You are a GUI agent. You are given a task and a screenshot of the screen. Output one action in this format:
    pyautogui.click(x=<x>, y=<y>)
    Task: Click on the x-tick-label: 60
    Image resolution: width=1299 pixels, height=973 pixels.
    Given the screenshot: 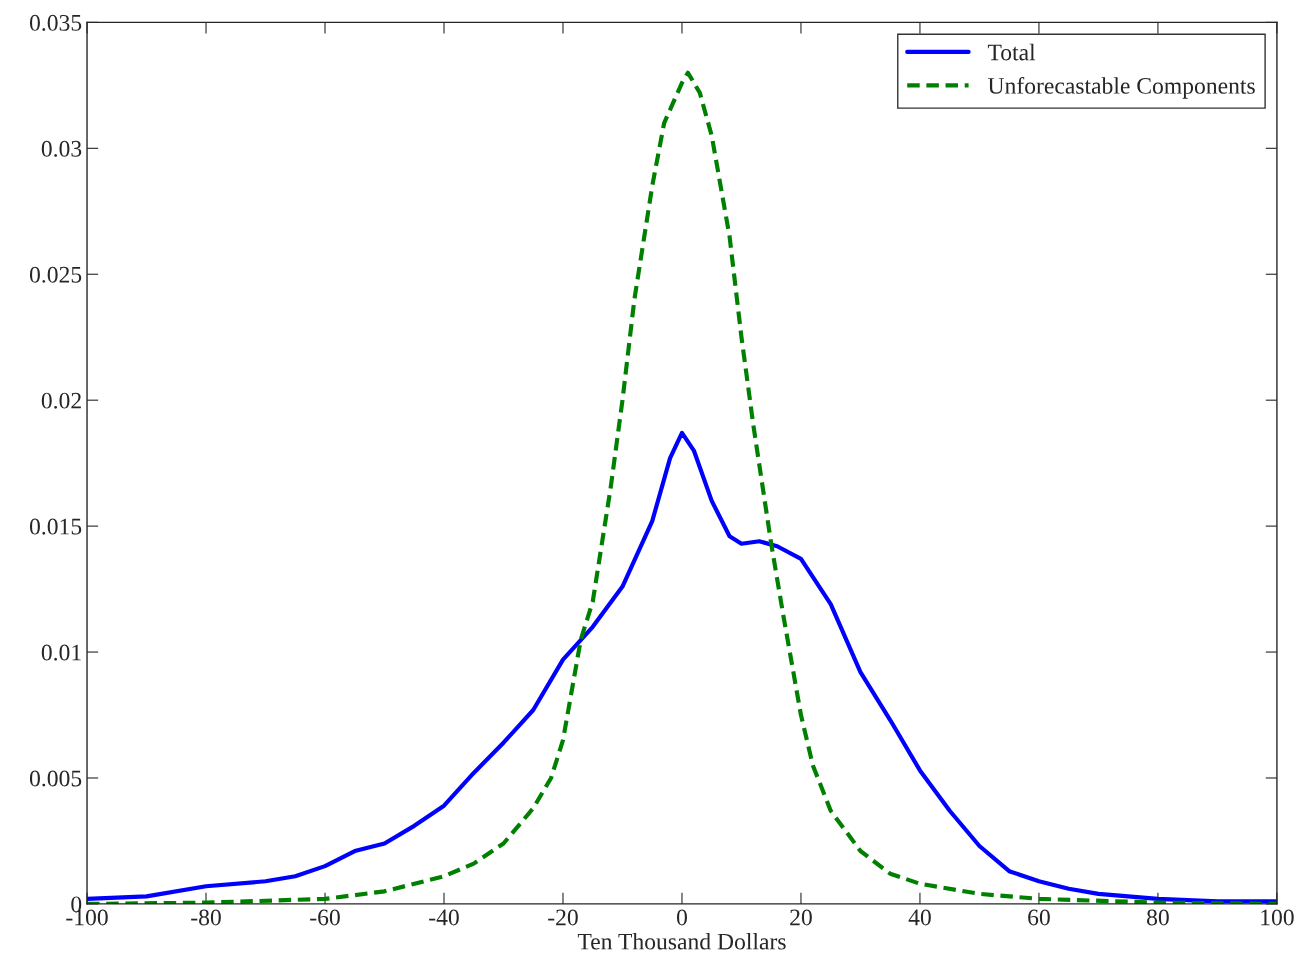 What is the action you would take?
    pyautogui.click(x=1039, y=917)
    